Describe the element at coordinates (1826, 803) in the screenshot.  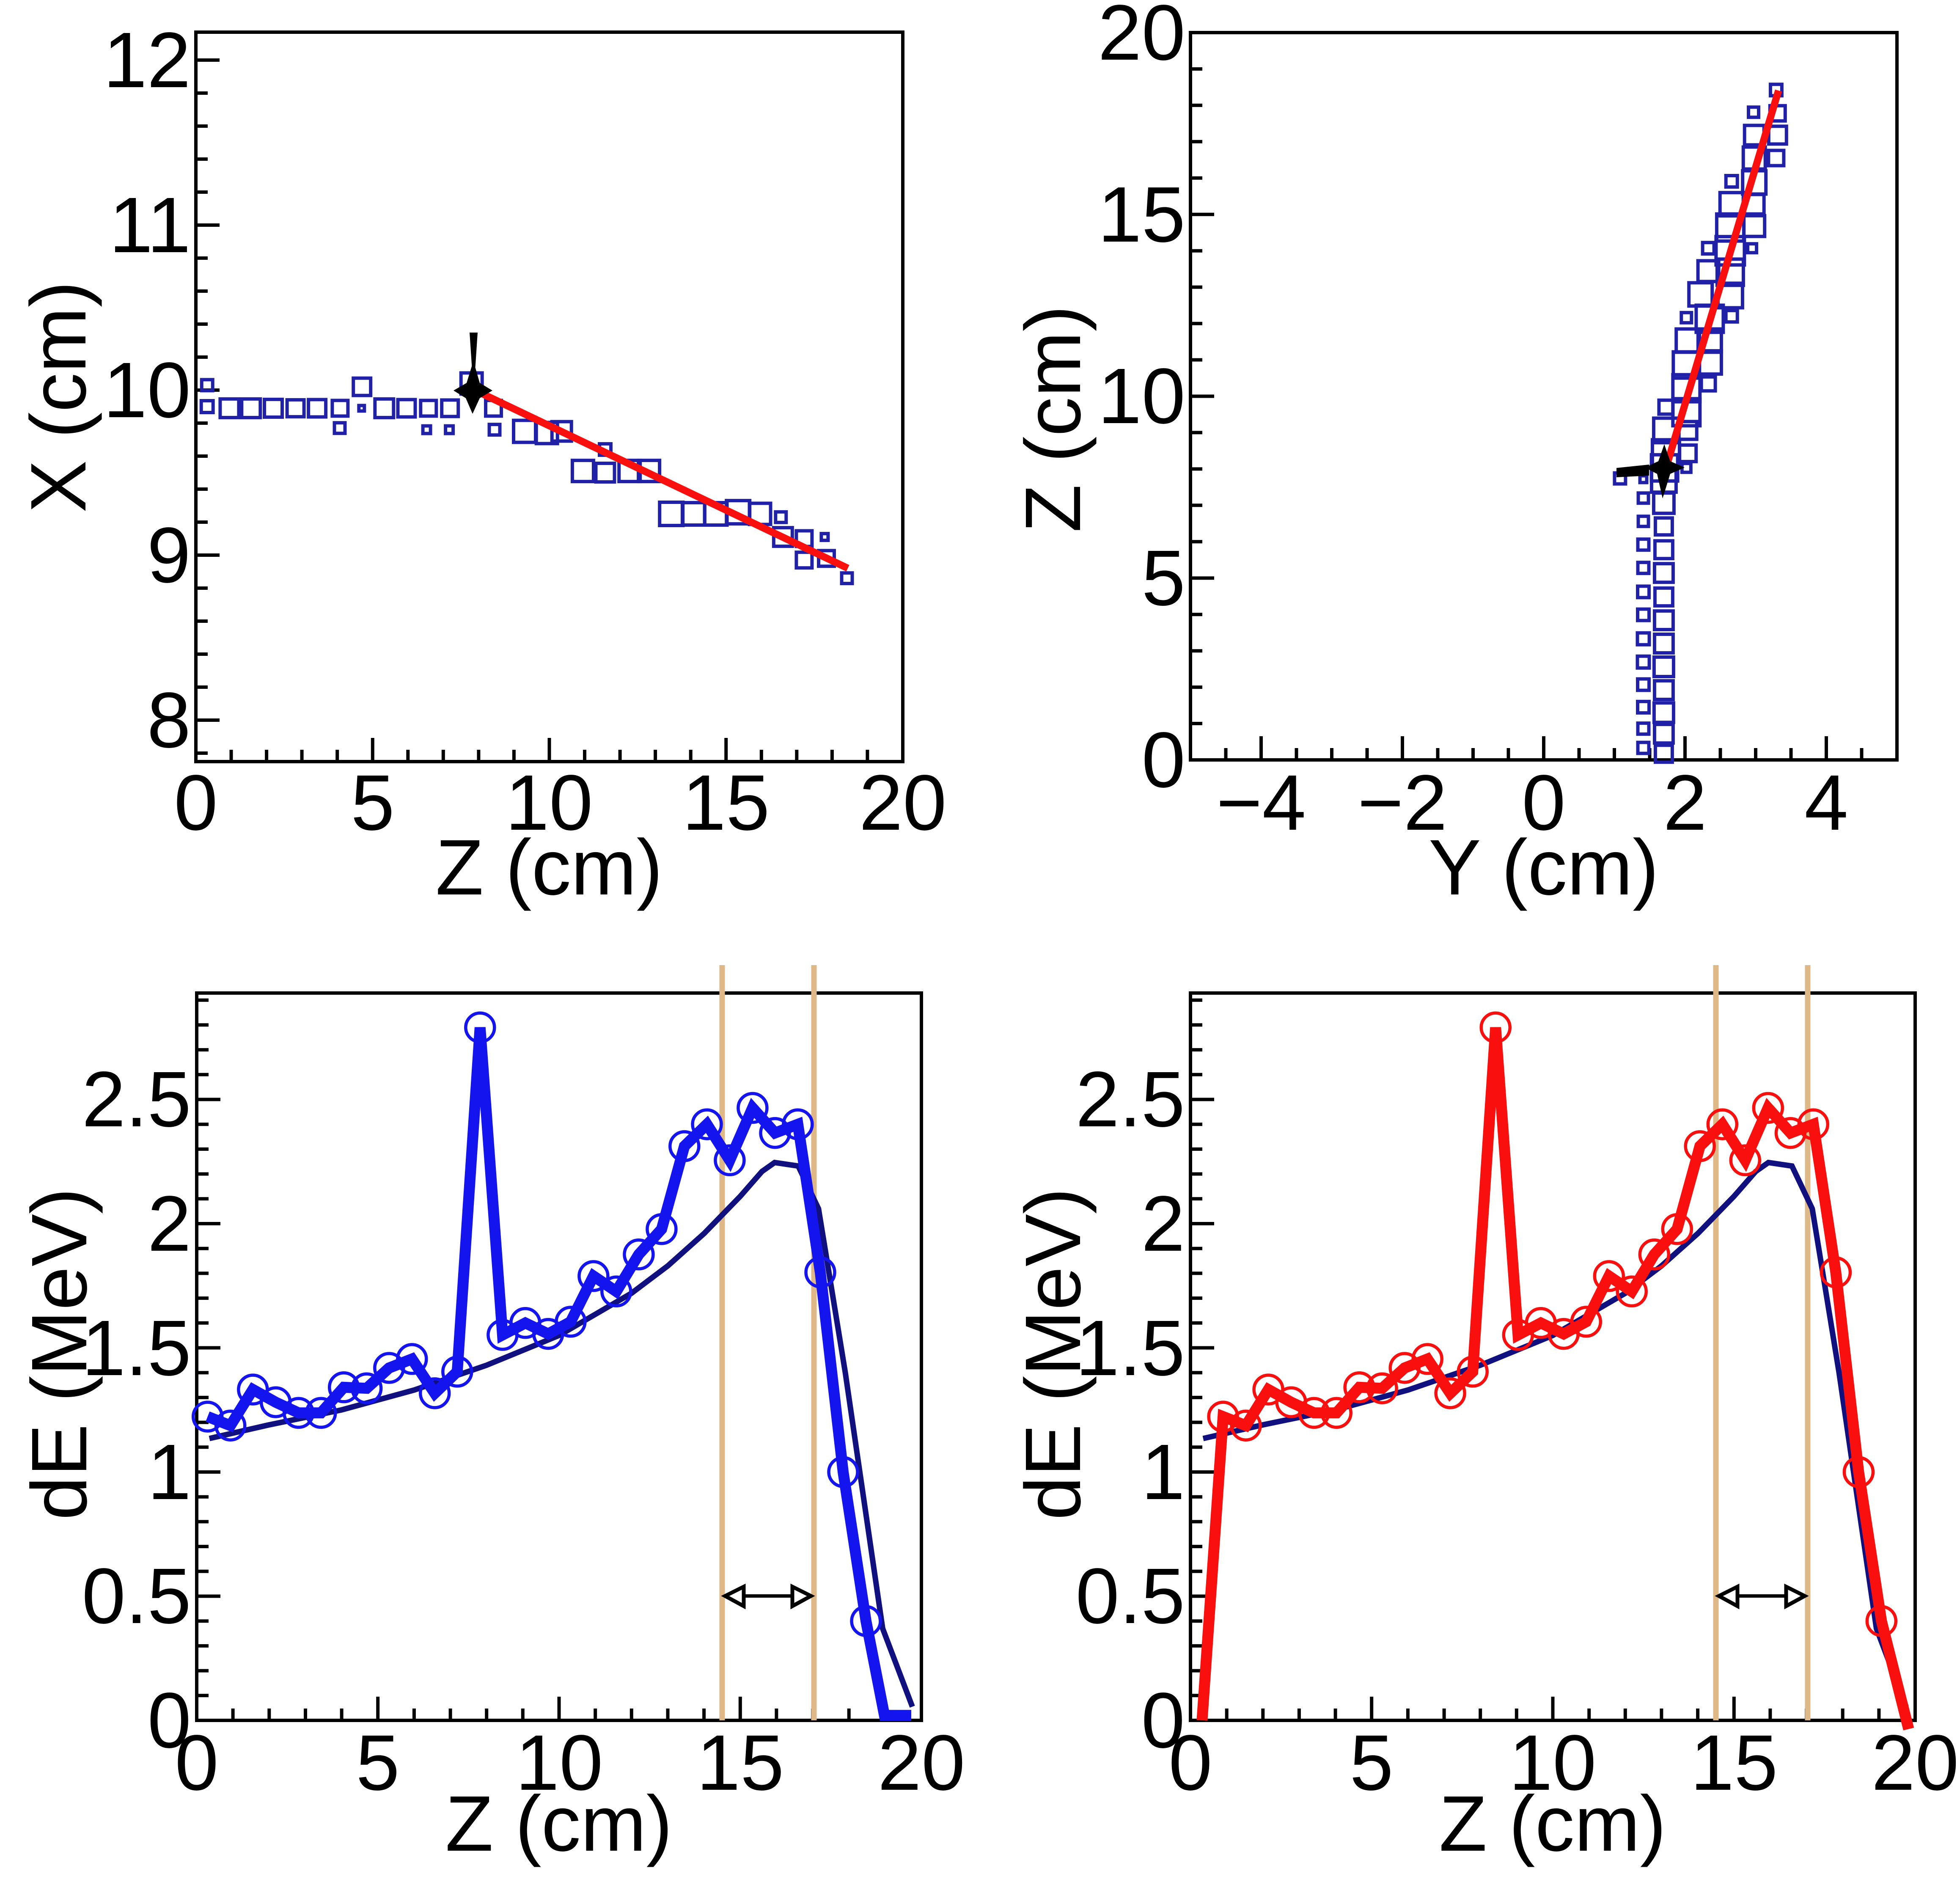
I see `svg-text: 4` at that location.